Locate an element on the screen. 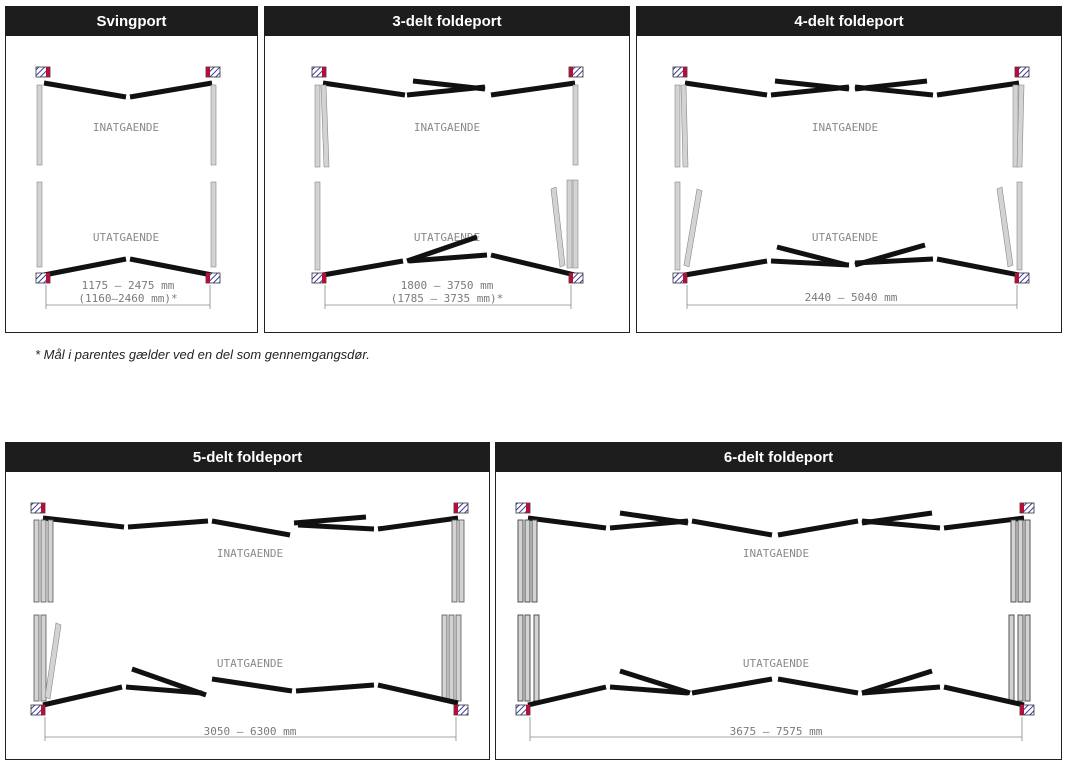  leaf-open-inward-left is located at coordinates (39, 125).